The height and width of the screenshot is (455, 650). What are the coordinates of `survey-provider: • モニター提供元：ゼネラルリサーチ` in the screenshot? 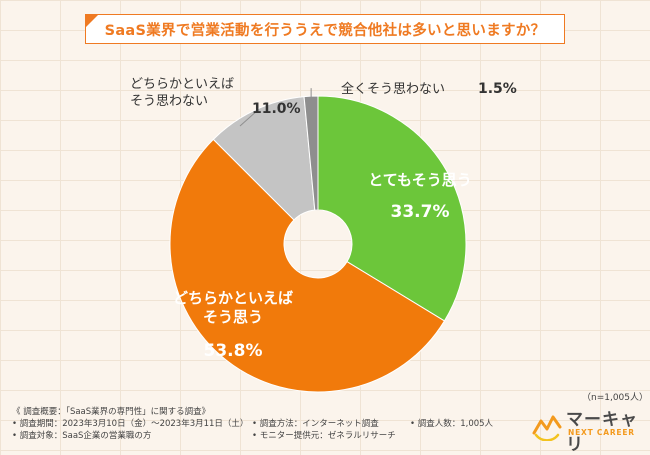 It's located at (324, 436).